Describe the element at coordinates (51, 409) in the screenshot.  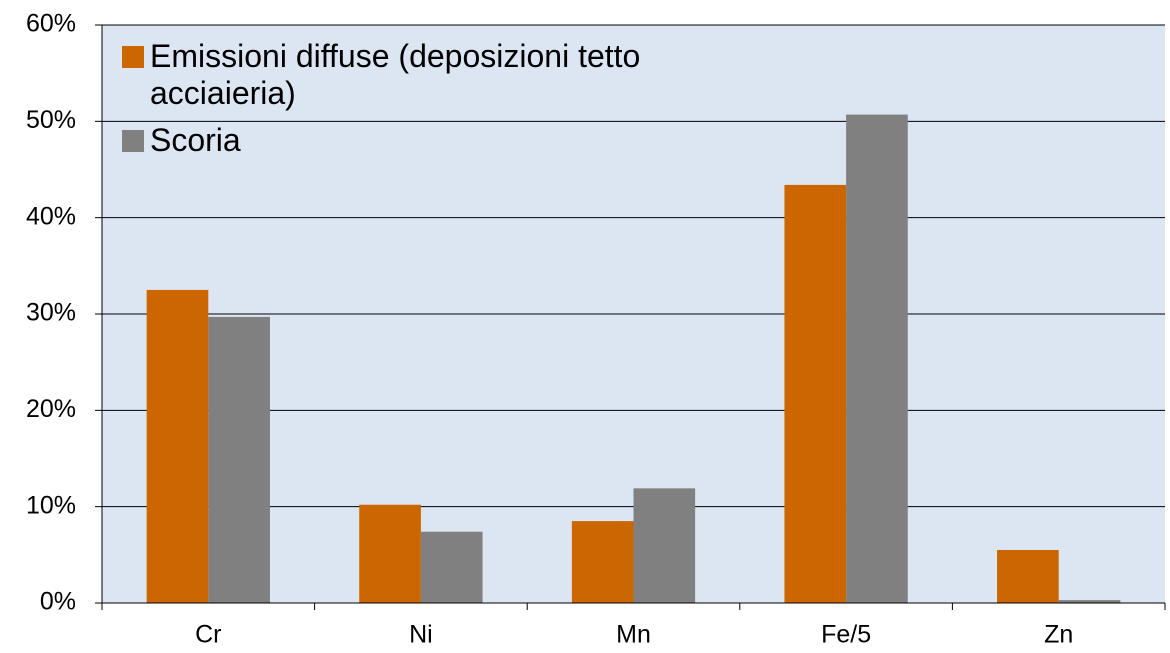
I see `y-tick-label: 20%` at that location.